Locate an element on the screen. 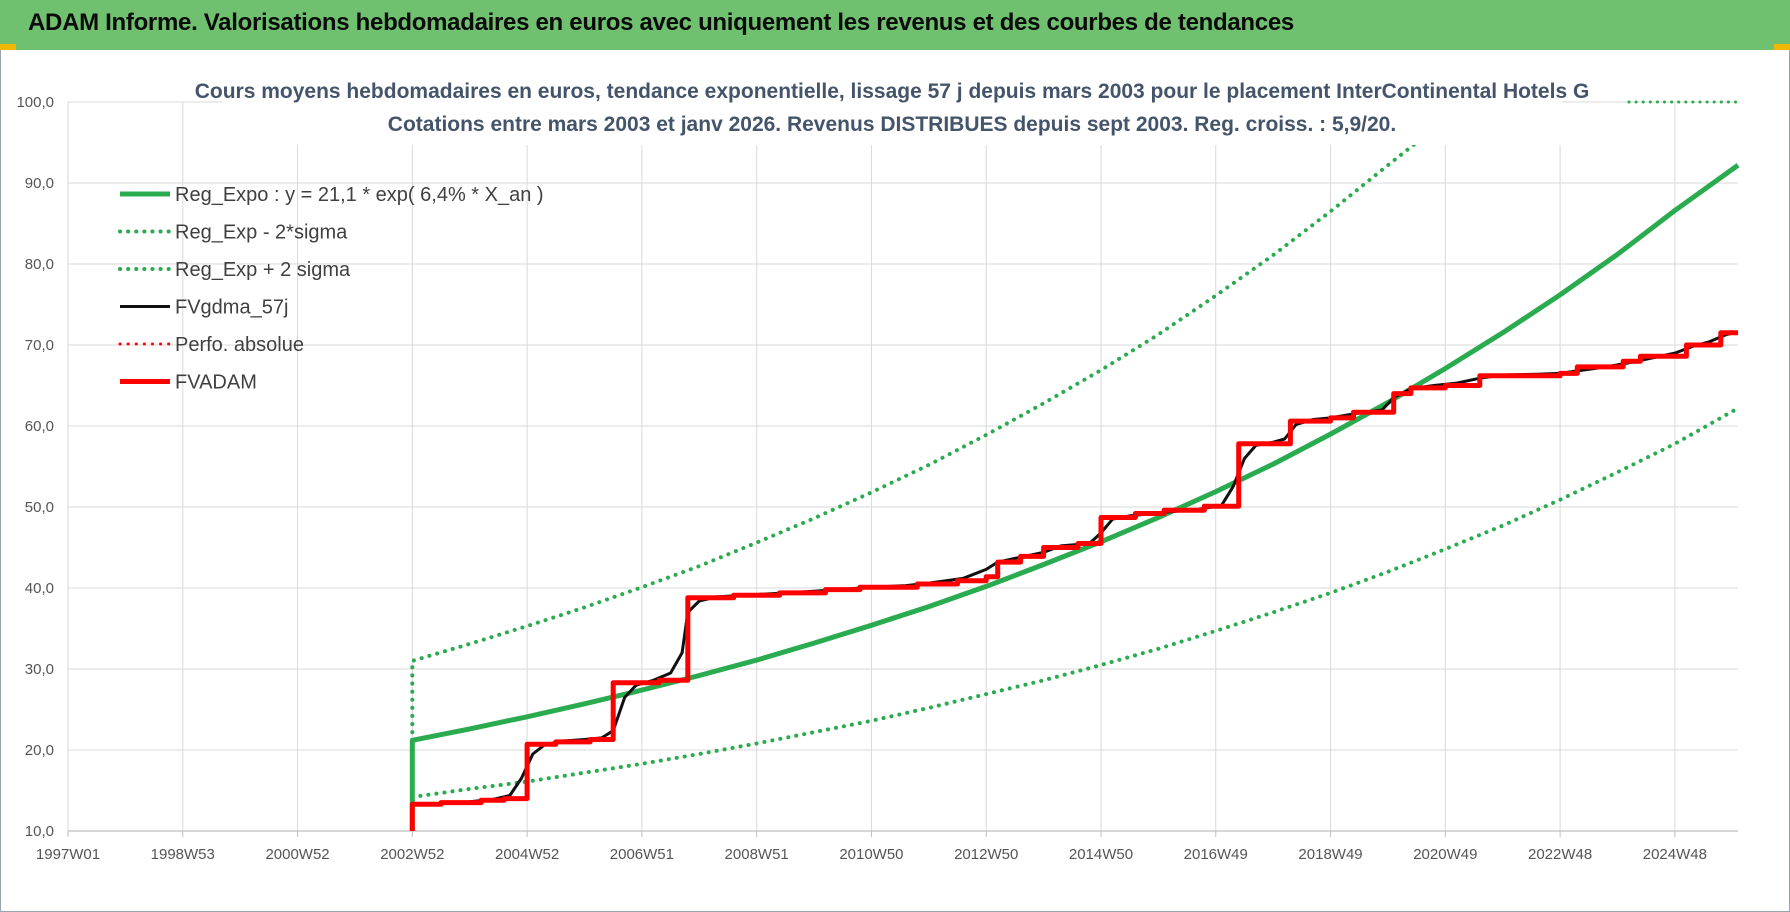 Image resolution: width=1790 pixels, height=912 pixels. x-tick-label: 2022W48 is located at coordinates (1560, 854).